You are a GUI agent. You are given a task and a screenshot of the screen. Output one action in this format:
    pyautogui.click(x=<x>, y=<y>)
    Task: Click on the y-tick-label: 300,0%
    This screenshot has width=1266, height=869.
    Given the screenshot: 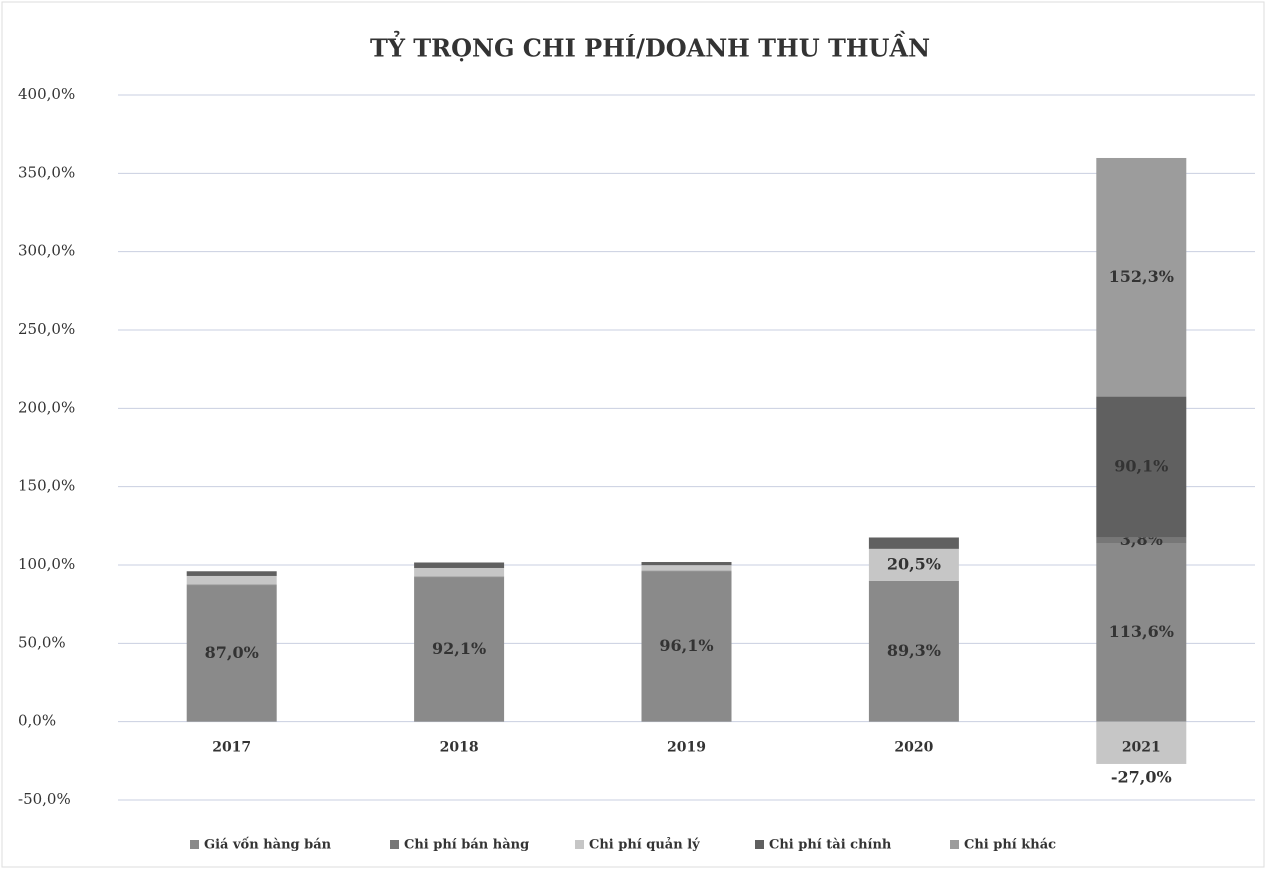 What is the action you would take?
    pyautogui.click(x=46, y=251)
    